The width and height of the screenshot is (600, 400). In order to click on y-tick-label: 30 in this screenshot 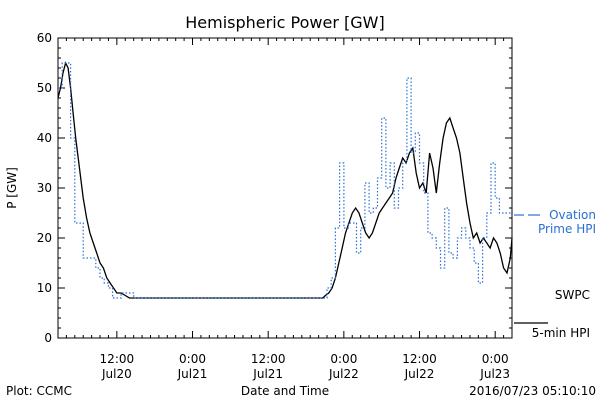, I will do `click(44, 188)`.